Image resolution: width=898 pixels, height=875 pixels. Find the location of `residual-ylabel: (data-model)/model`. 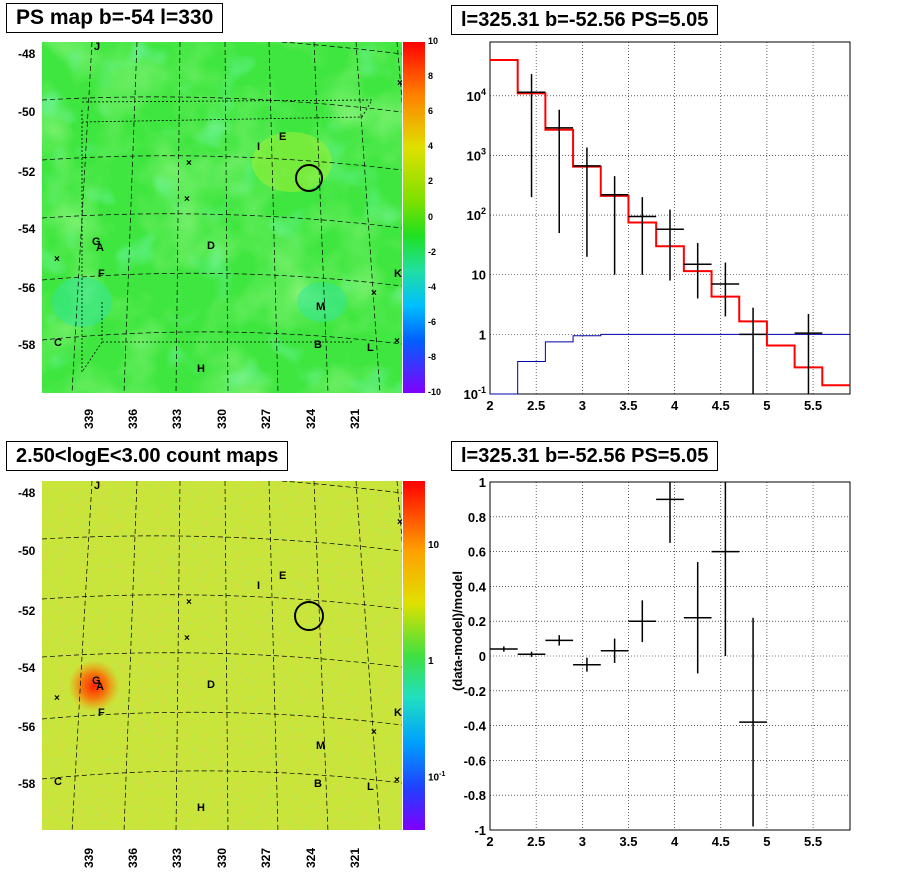

residual-ylabel: (data-model)/model is located at coordinates (457, 631).